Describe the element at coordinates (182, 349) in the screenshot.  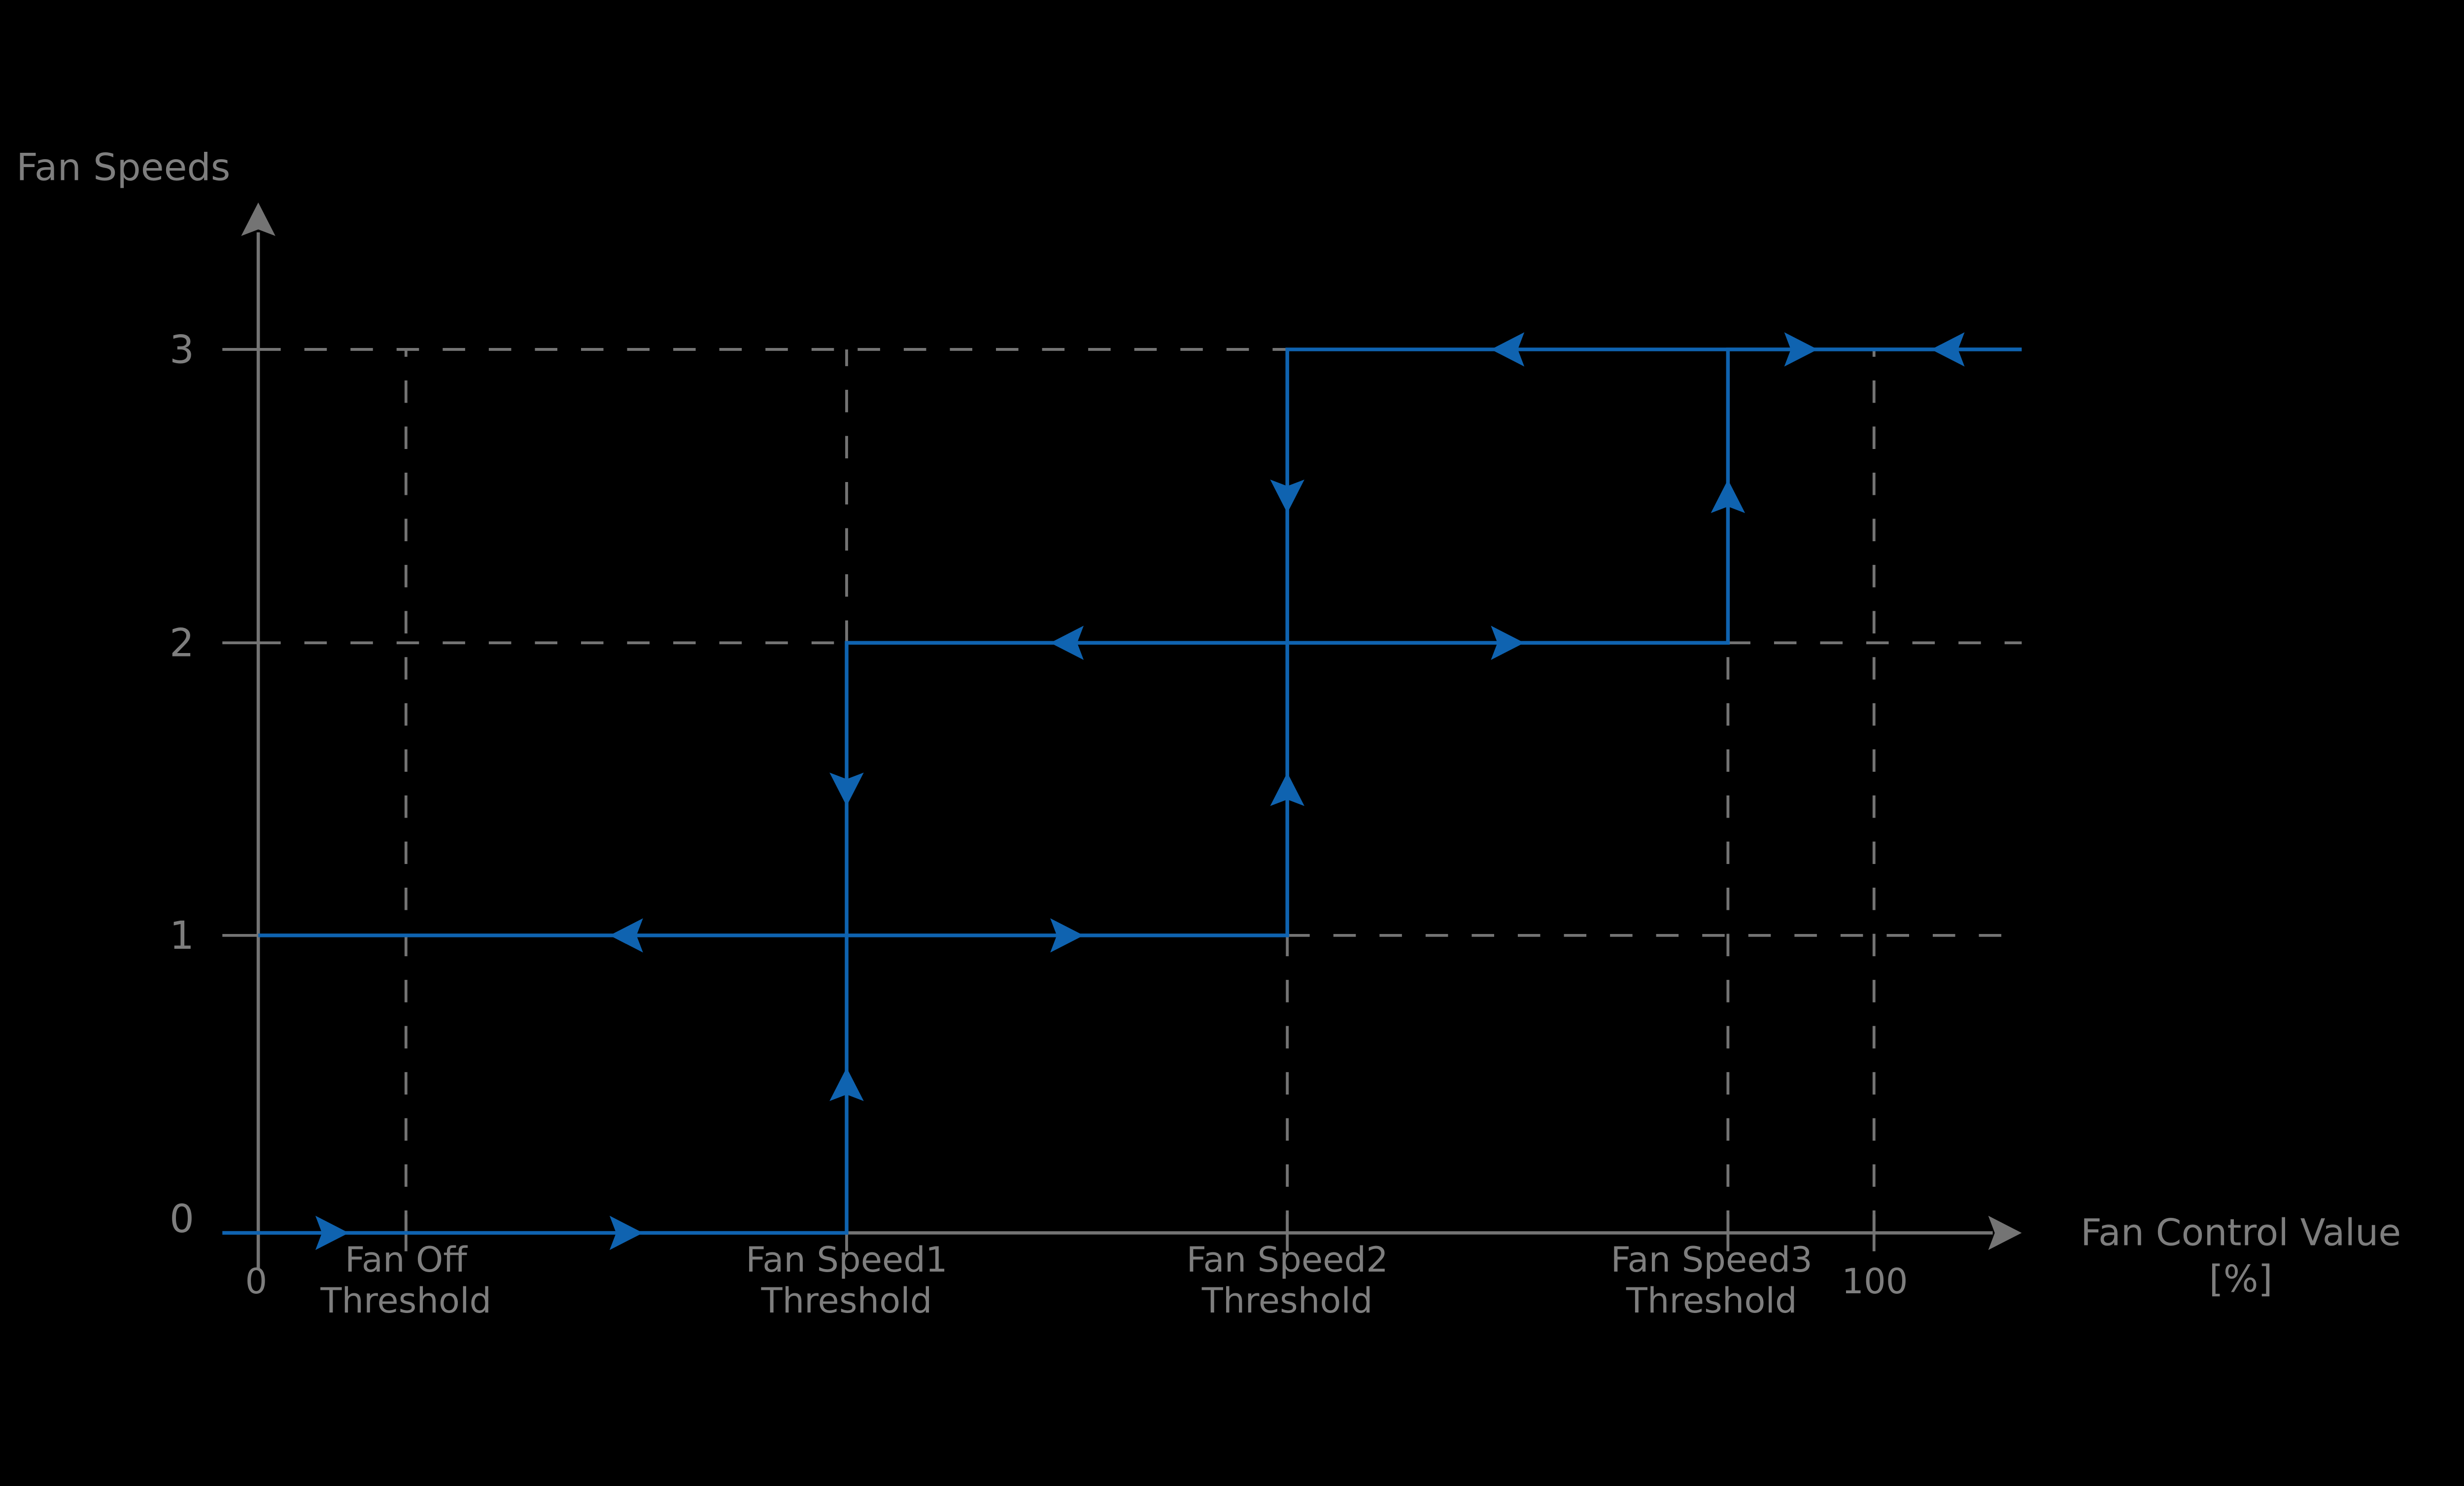
I see `y-tick-label-3: 3` at that location.